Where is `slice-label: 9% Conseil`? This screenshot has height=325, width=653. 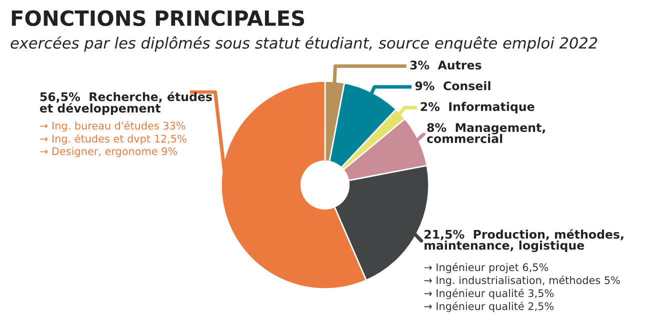 slice-label: 9% Conseil is located at coordinates (452, 85).